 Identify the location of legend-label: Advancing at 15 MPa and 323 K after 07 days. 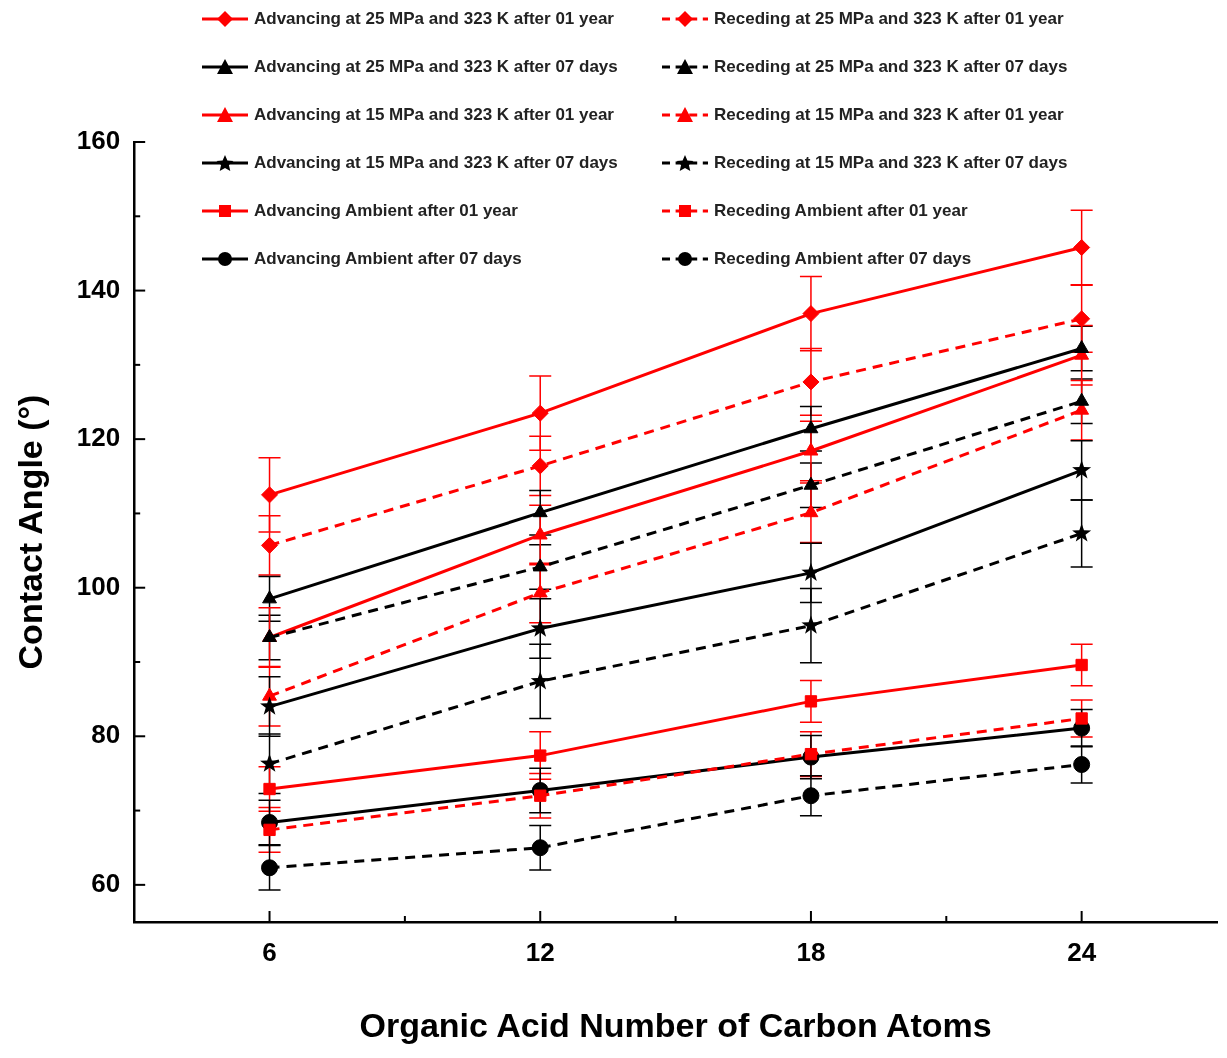
(436, 163).